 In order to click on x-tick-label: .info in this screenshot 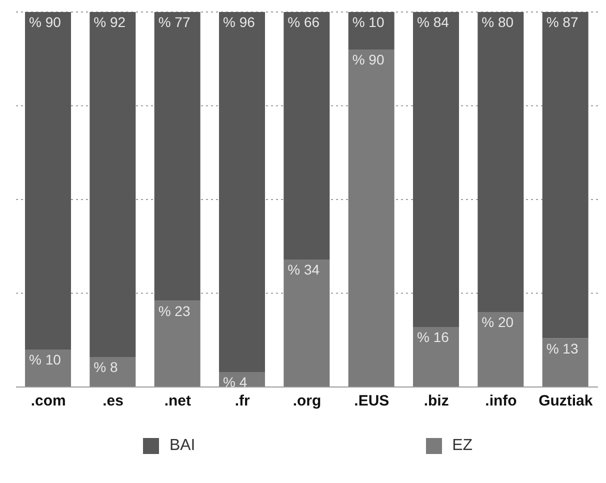, I will do `click(501, 401)`.